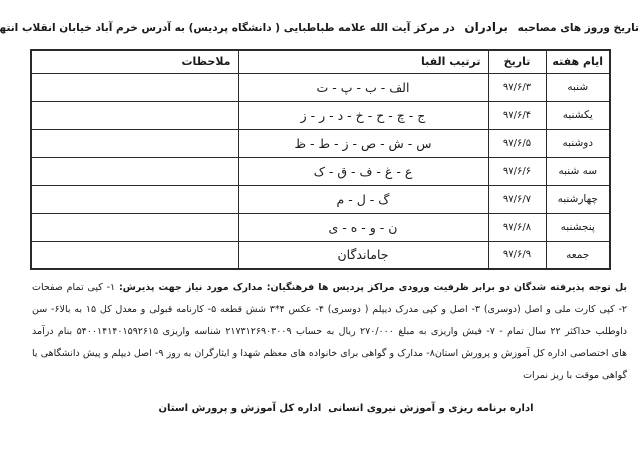 The image size is (640, 463). Describe the element at coordinates (364, 61) in the screenshot. I see `header-alphabet-order: ترتیب الفبا` at that location.